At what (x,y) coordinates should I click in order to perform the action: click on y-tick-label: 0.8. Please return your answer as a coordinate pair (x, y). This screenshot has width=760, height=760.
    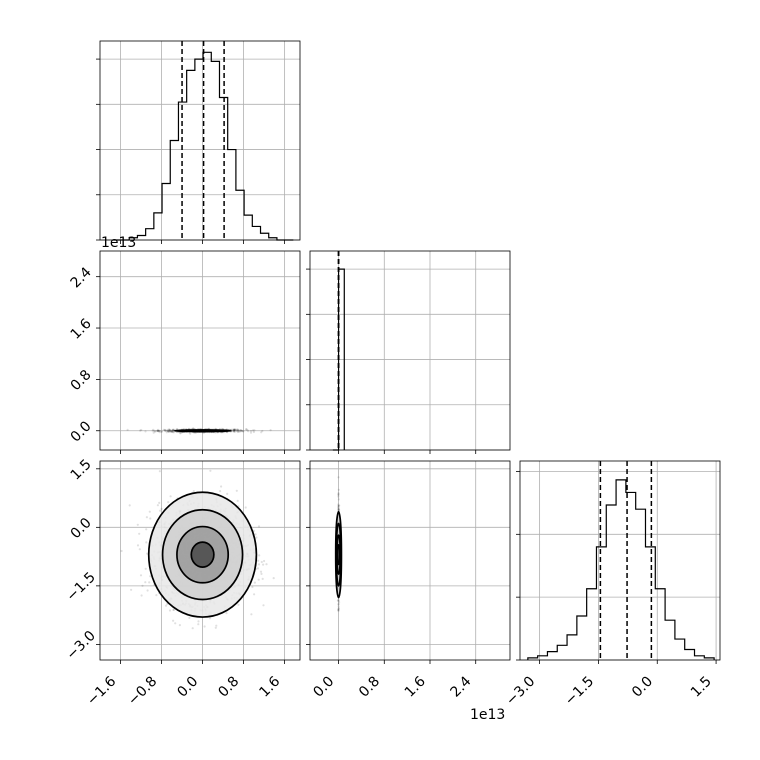
    Looking at the image, I should click on (81, 380).